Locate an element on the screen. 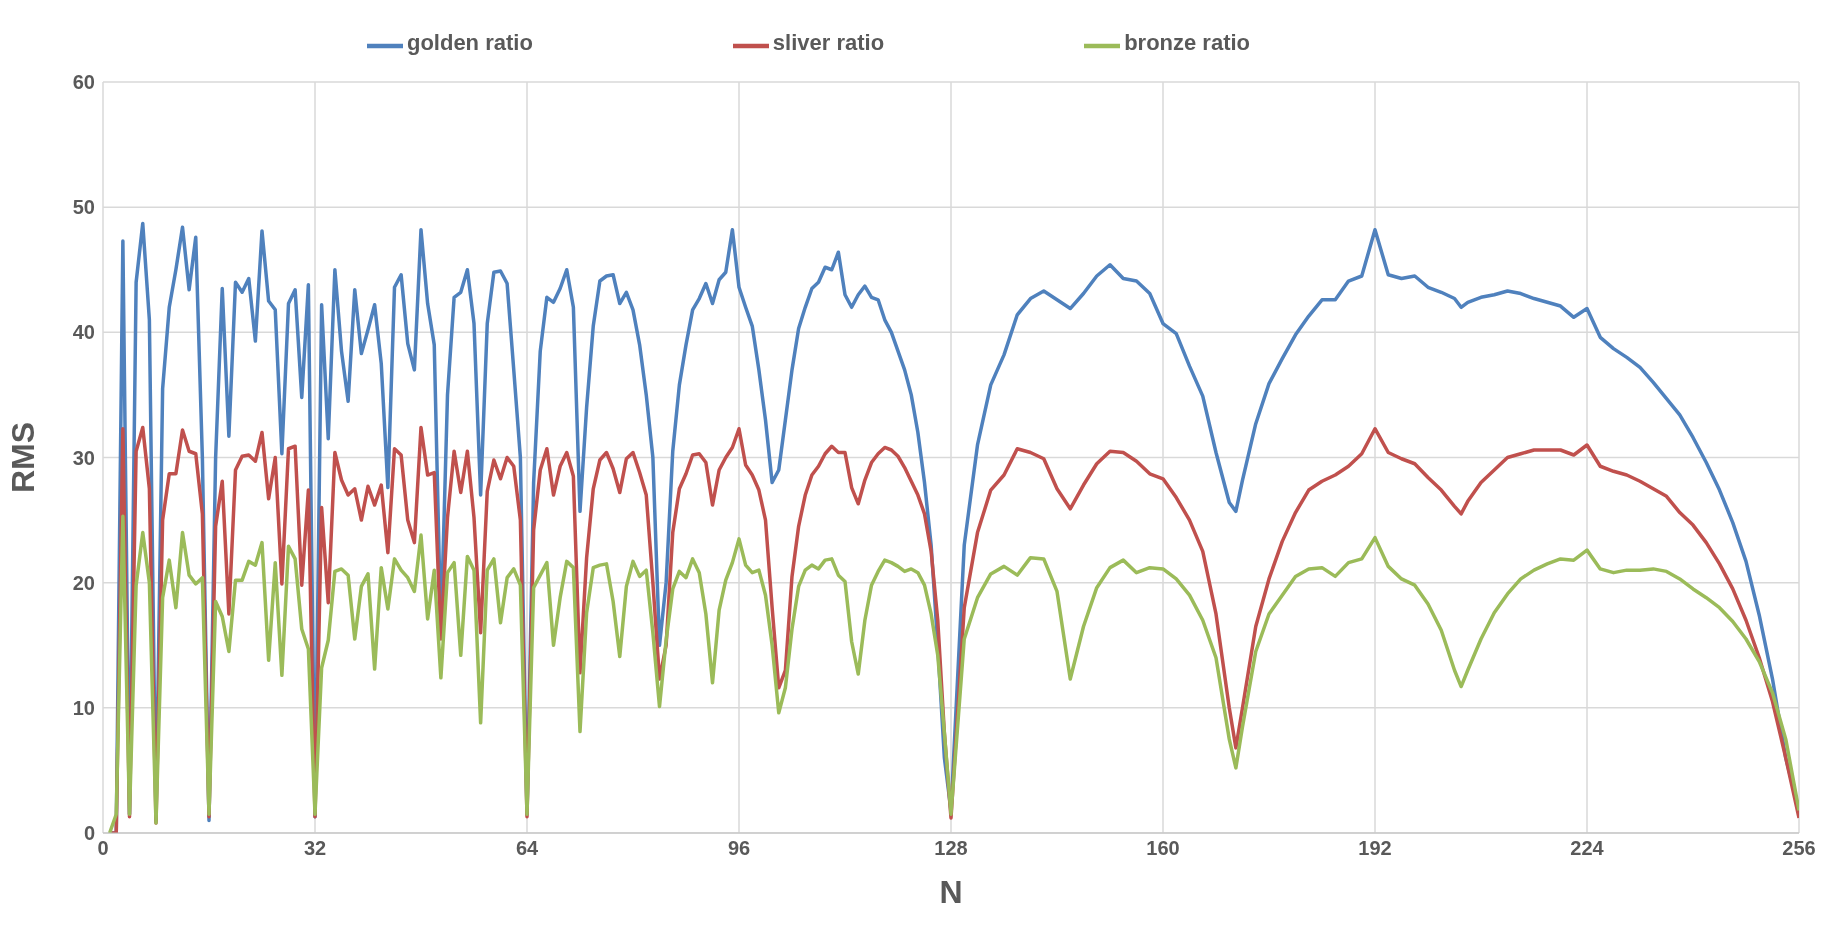 This screenshot has height=933, width=1835. y-tick-label: 30 is located at coordinates (83, 457).